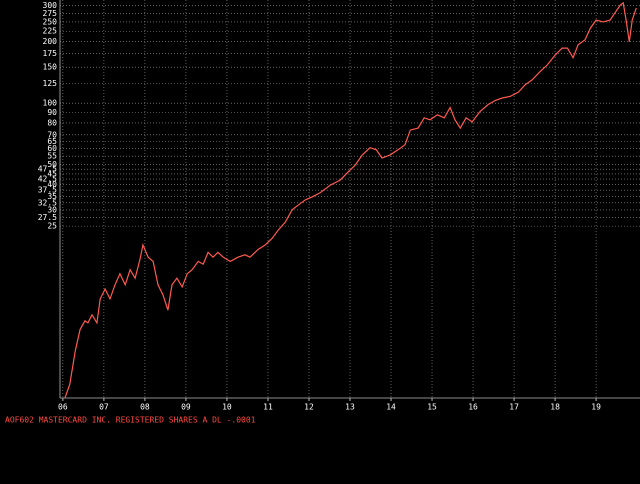 The width and height of the screenshot is (640, 484). I want to click on x-tick-label: 17, so click(514, 407).